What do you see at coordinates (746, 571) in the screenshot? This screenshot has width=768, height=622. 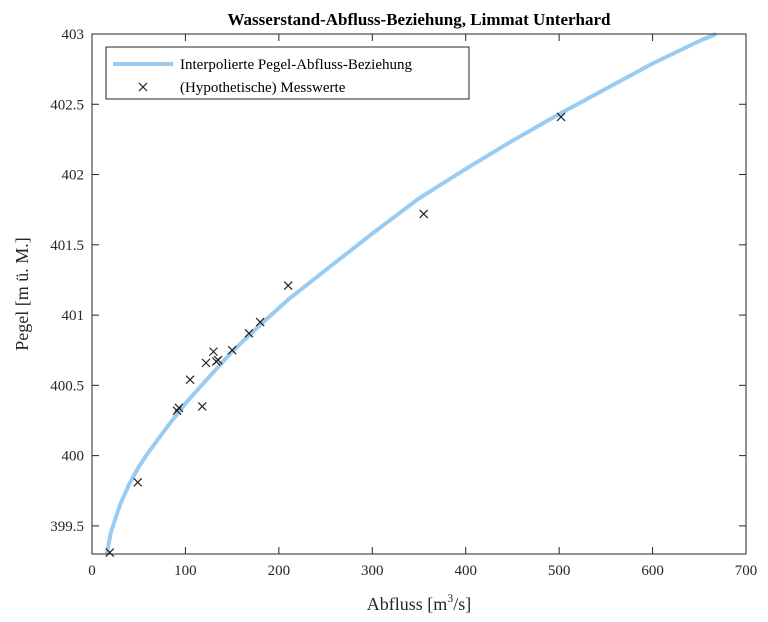 I see `x-tick-label: 700` at bounding box center [746, 571].